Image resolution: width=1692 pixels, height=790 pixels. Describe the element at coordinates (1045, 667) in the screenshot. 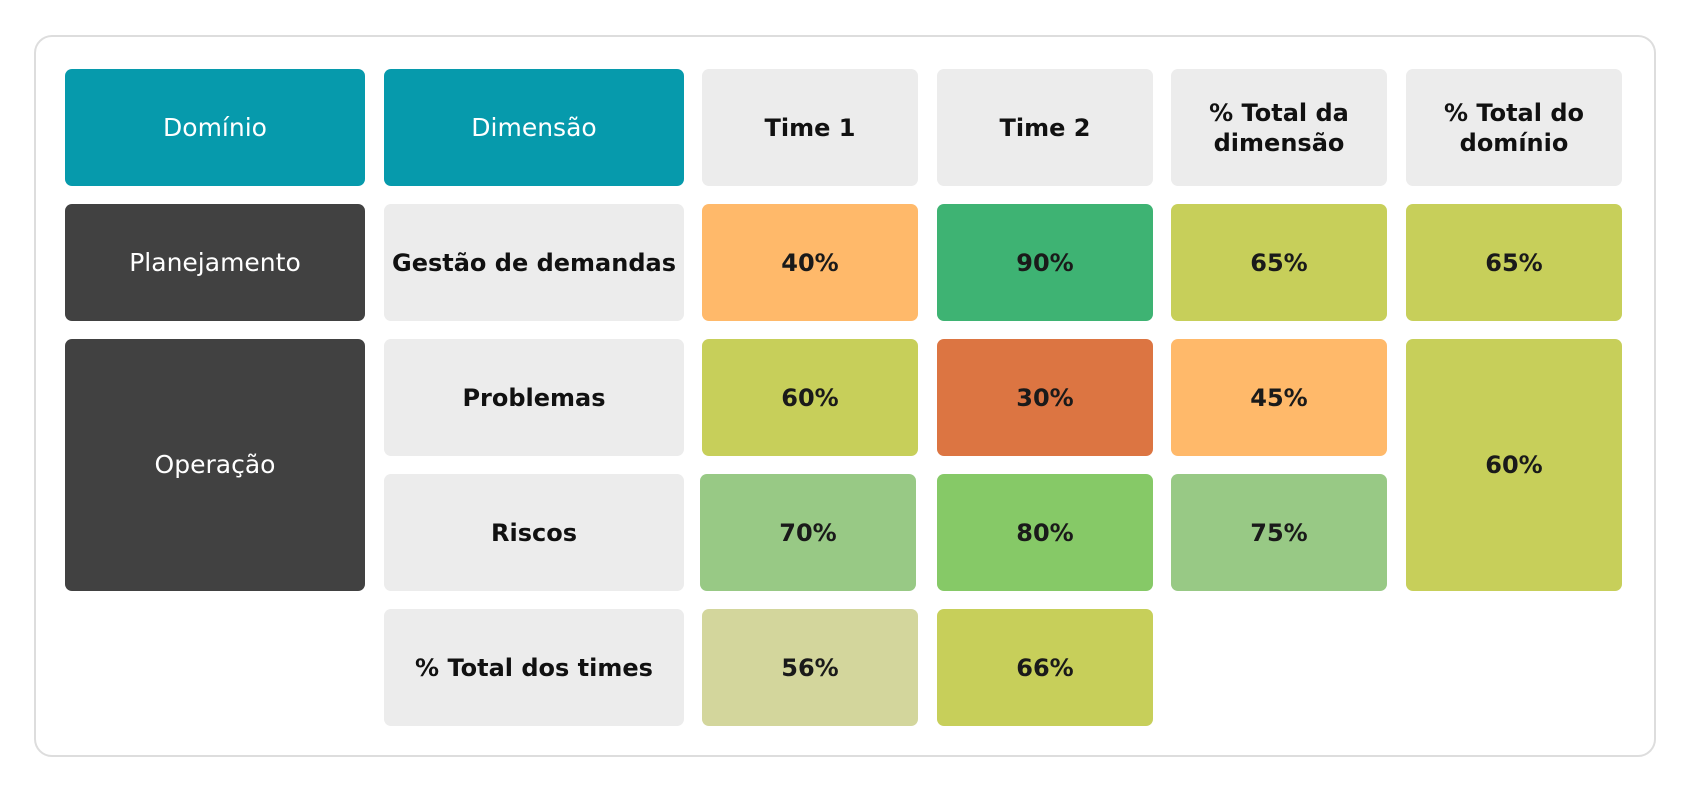

I see `value-team2-total: 66%` at that location.